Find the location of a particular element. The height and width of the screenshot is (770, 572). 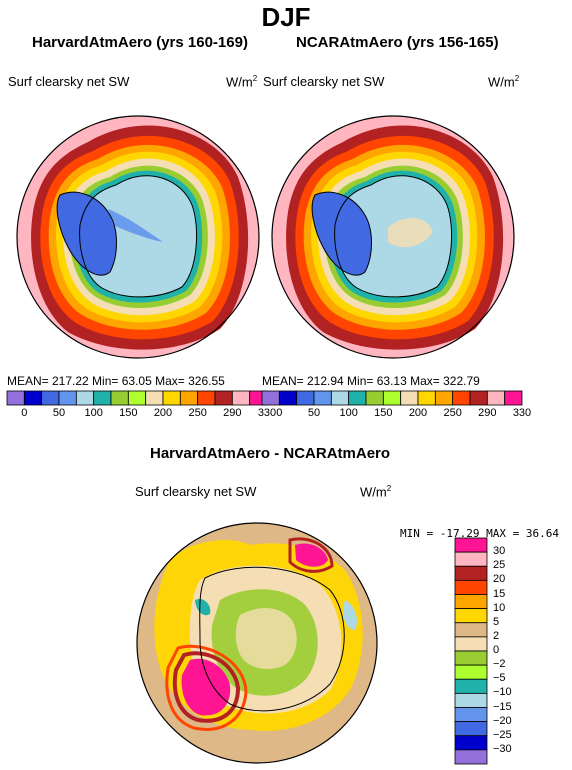

colorbar-diff-tick-label: 0 is located at coordinates (496, 650).